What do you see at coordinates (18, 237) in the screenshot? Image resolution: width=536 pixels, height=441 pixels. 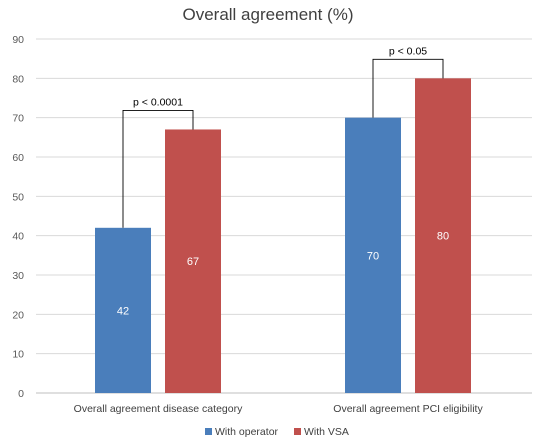 I see `y-tick-label: 40` at bounding box center [18, 237].